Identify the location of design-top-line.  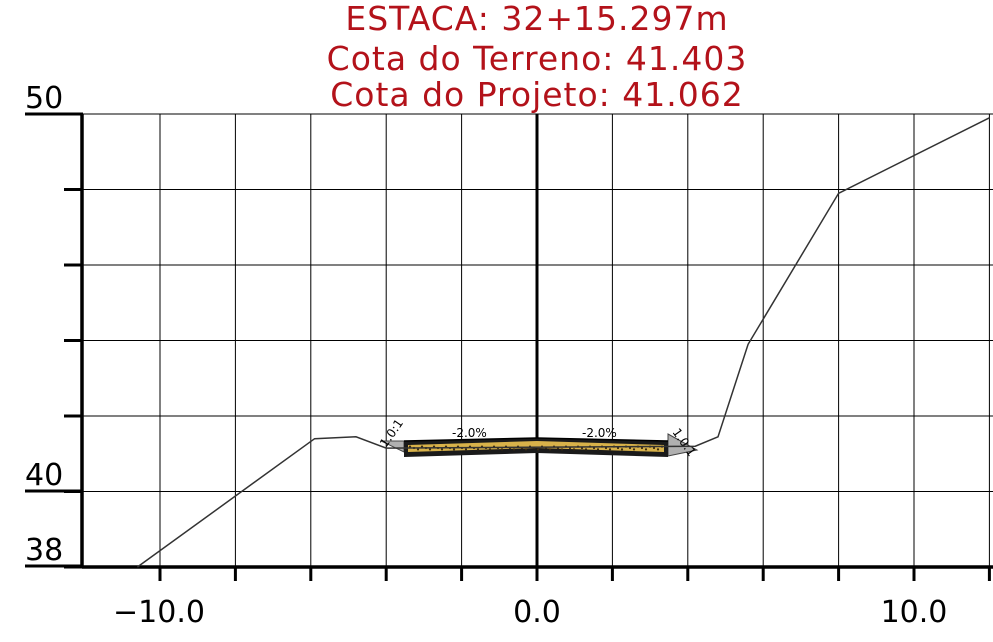
(470, 439).